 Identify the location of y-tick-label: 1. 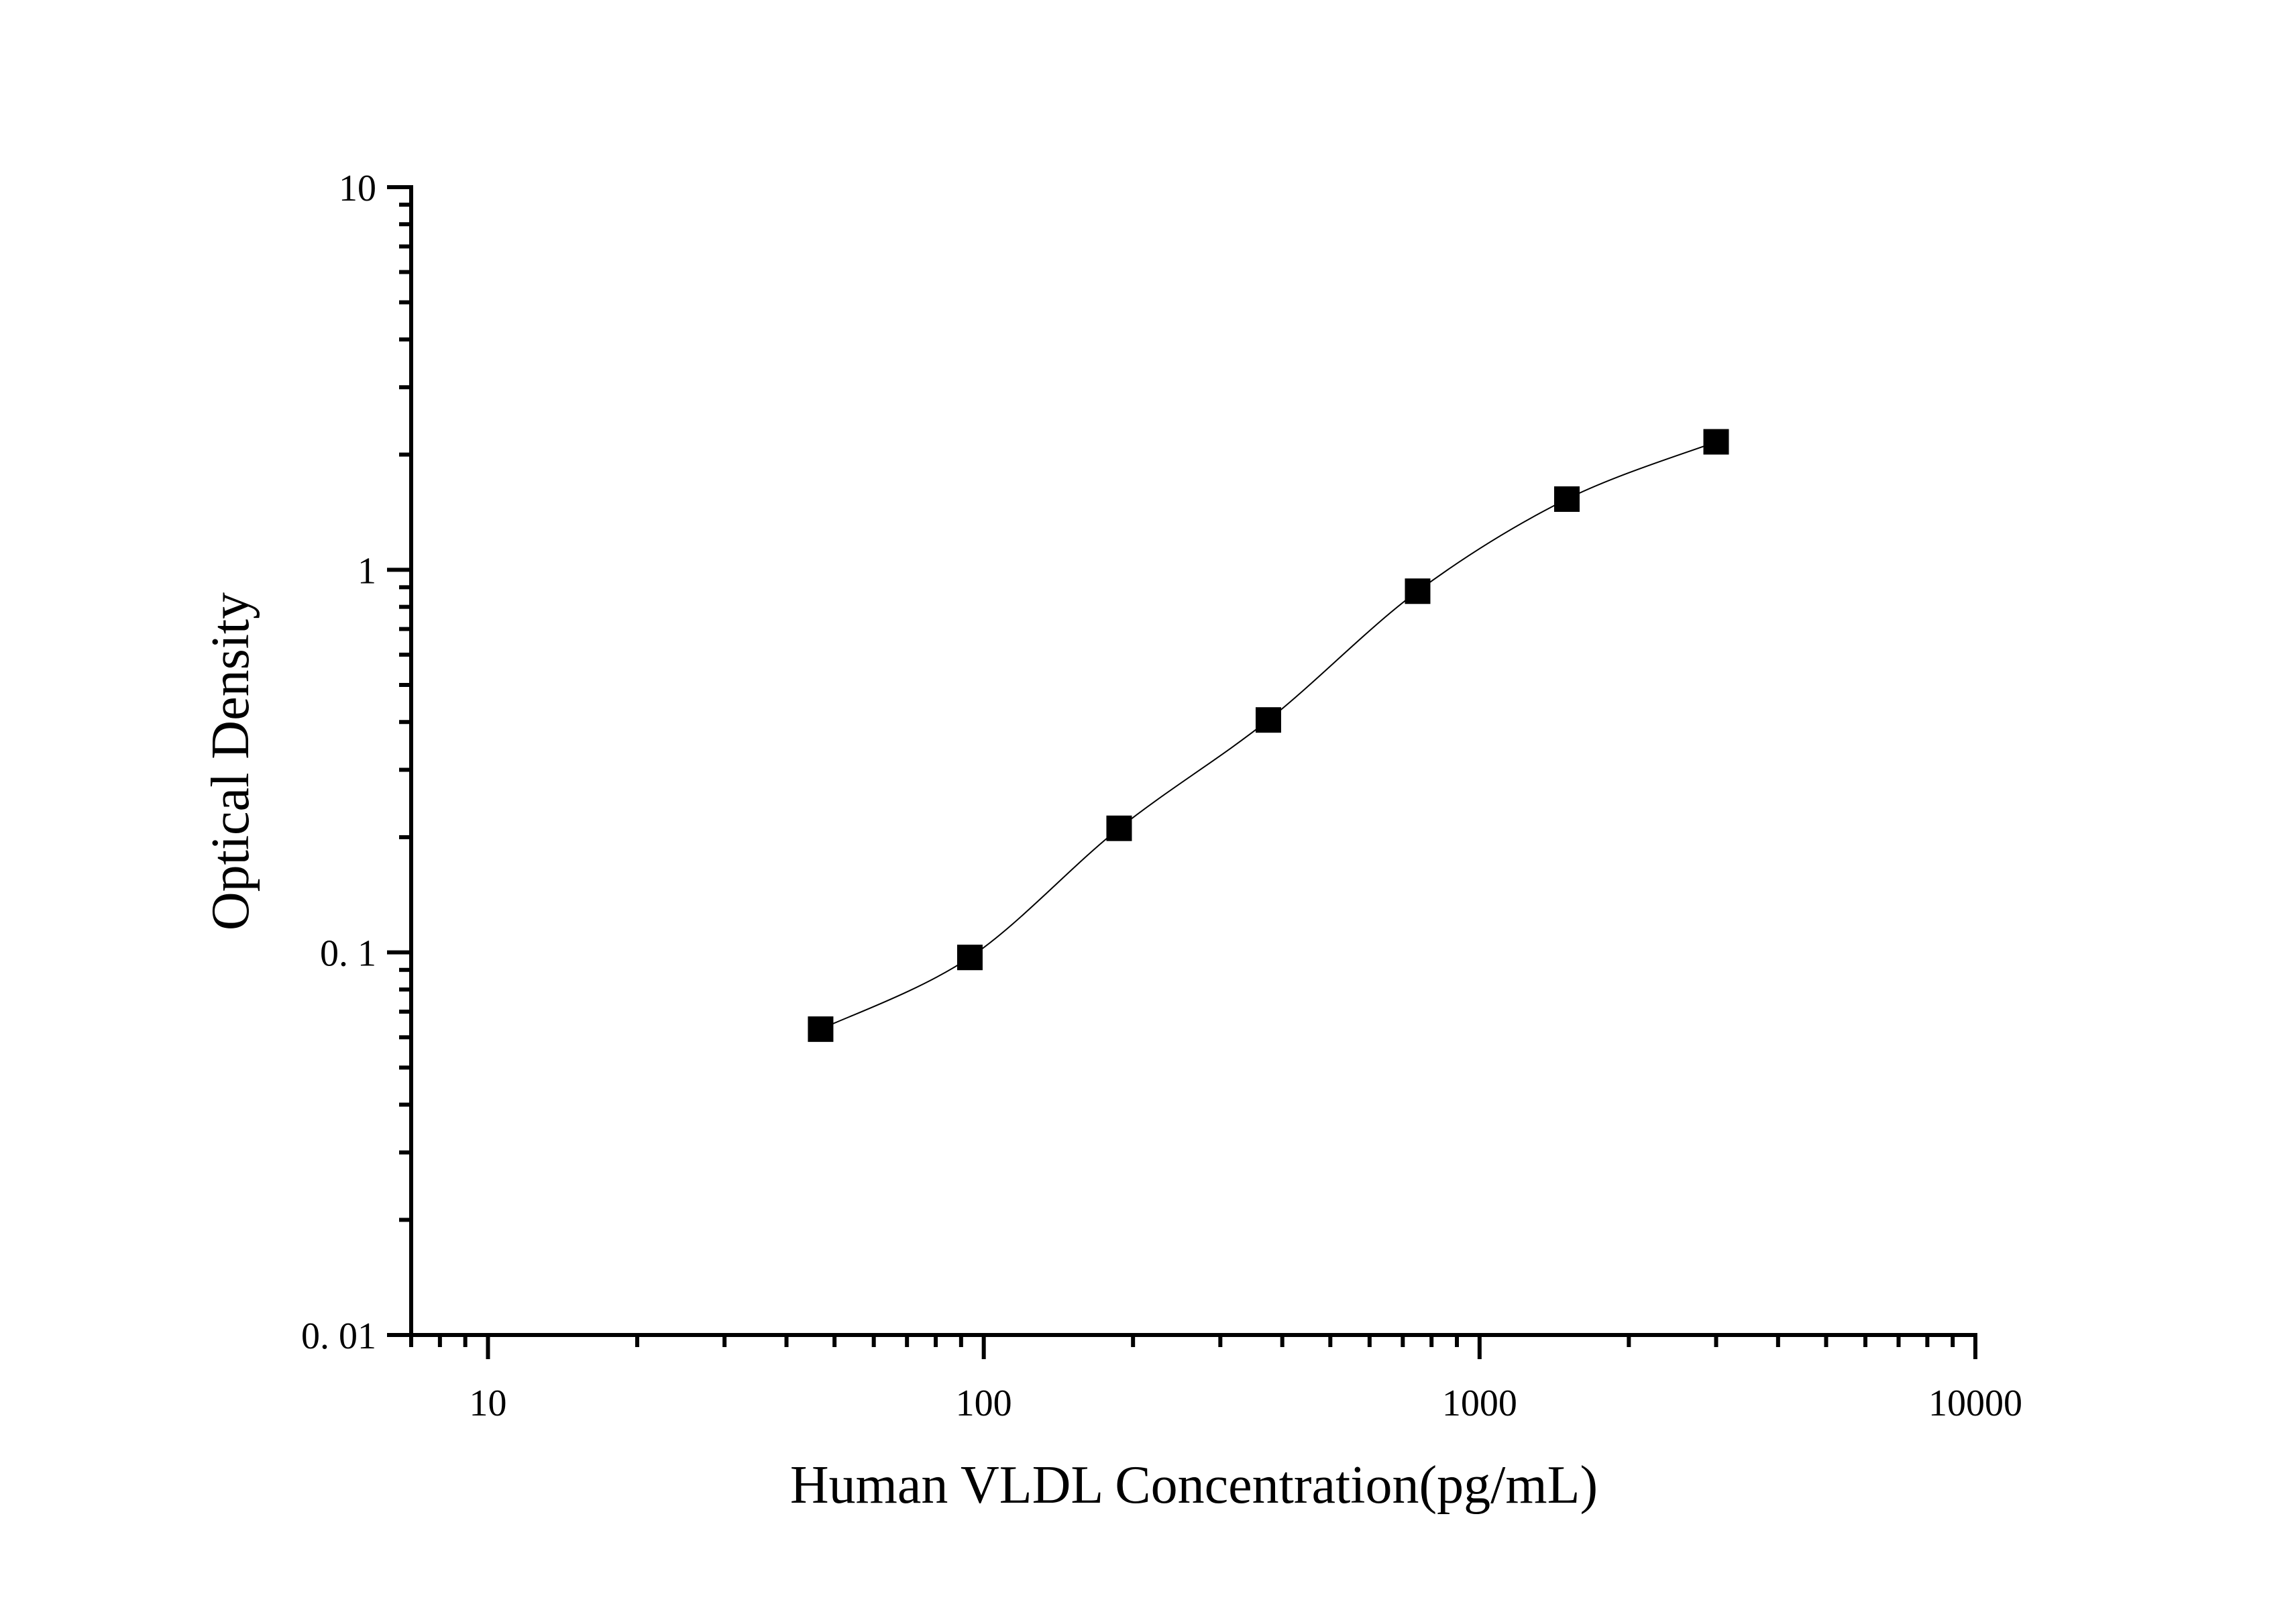
(367, 571).